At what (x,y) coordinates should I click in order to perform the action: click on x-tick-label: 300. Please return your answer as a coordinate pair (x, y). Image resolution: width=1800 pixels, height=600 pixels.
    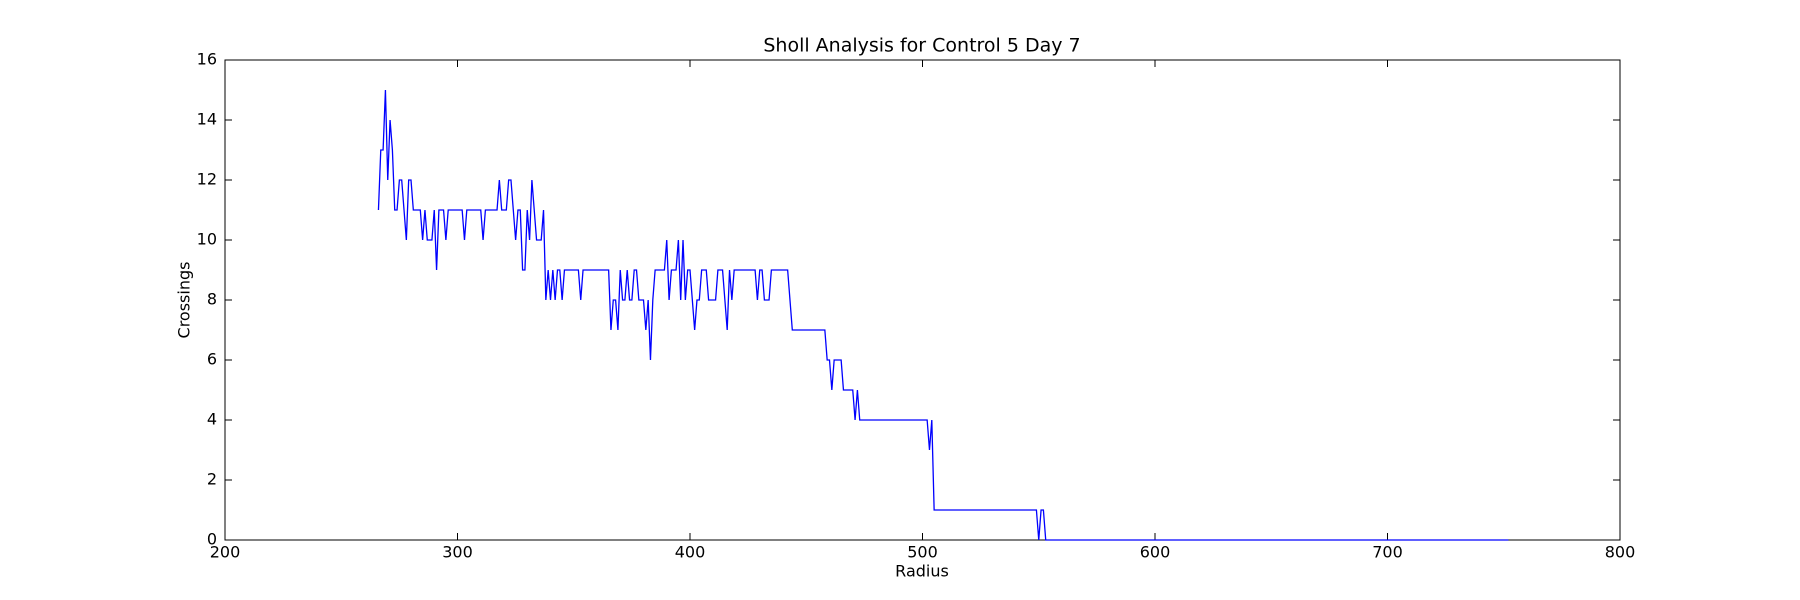
    Looking at the image, I should click on (457, 552).